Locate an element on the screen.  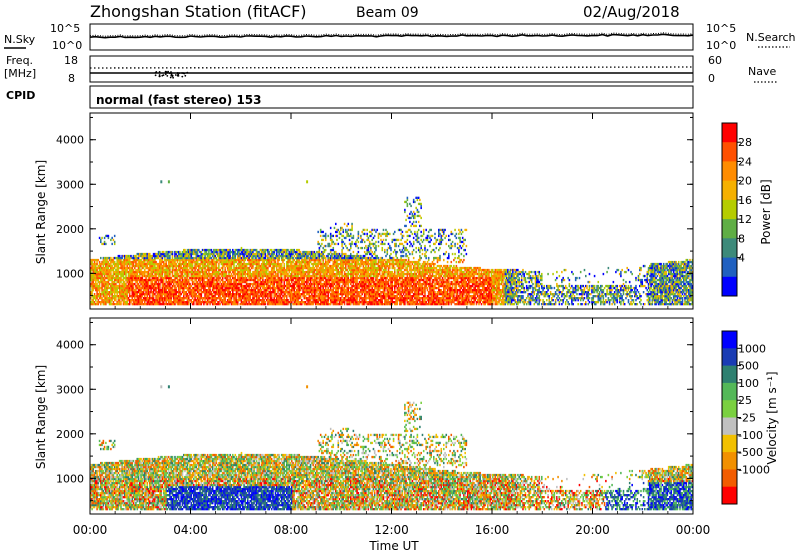
colorbar-tick-label: 25 is located at coordinates (745, 400).